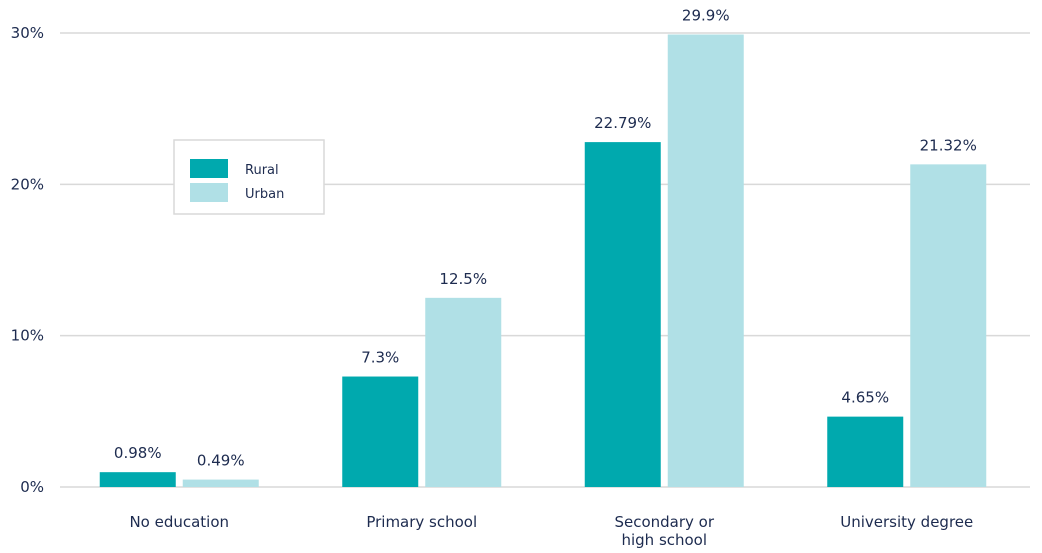  Describe the element at coordinates (221, 461) in the screenshot. I see `data-label-urban: 0.49%` at that location.